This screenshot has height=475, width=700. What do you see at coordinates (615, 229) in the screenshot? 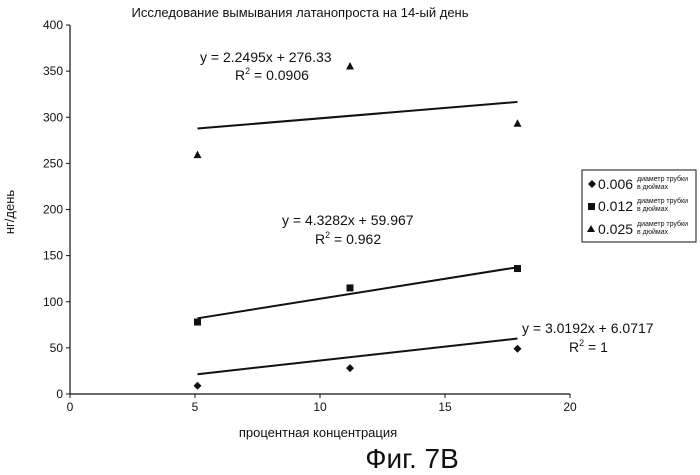
I see `legend-label-3: 0.025` at bounding box center [615, 229].